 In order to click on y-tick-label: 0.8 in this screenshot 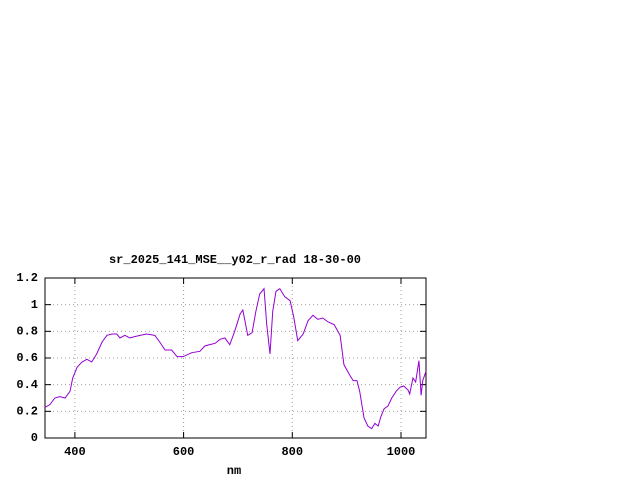, I will do `click(27, 332)`.